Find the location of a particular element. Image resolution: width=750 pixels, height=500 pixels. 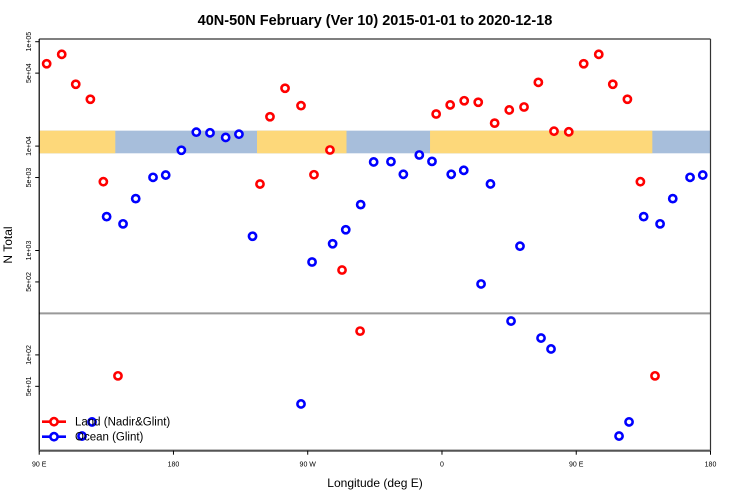

y-axis-label: N Total is located at coordinates (8, 244).